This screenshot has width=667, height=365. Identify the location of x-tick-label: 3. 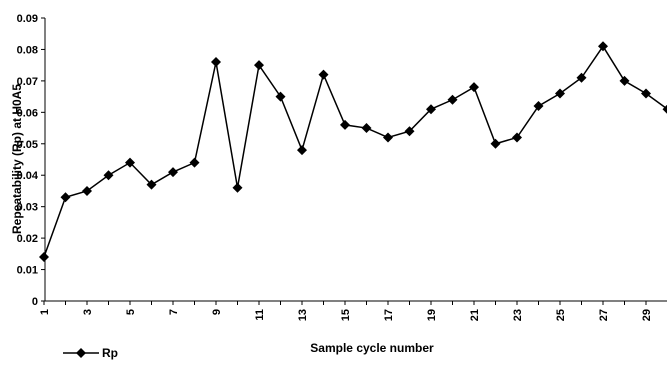
(88, 312).